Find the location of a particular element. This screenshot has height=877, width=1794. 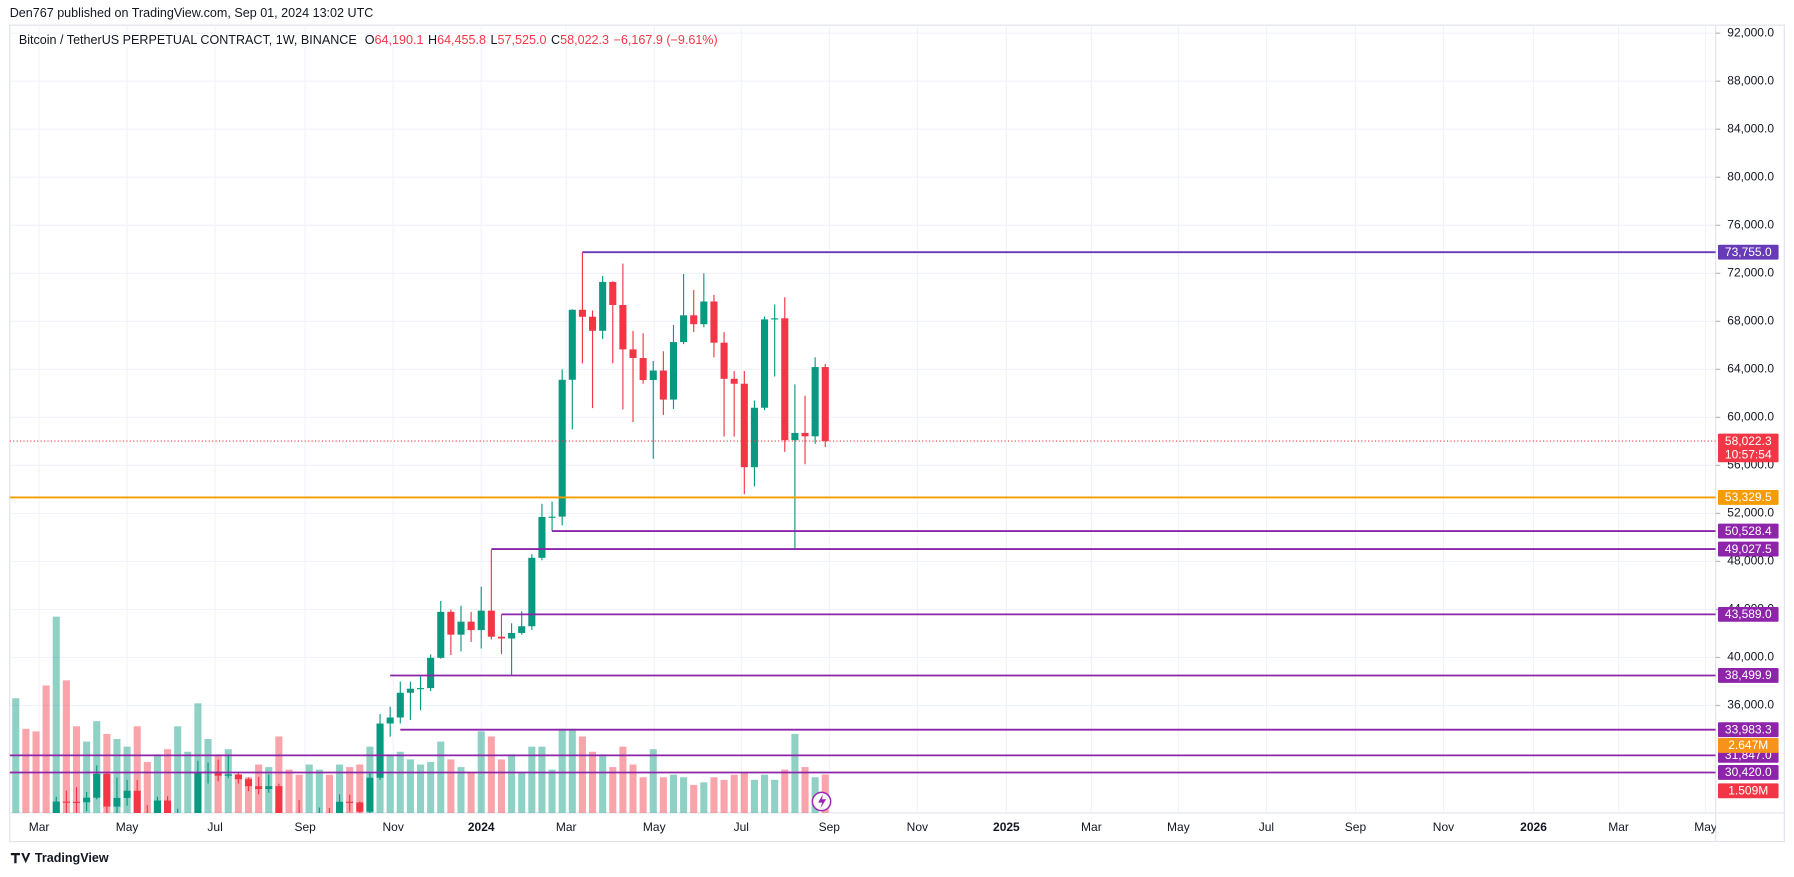

legend-key: C is located at coordinates (555, 40).